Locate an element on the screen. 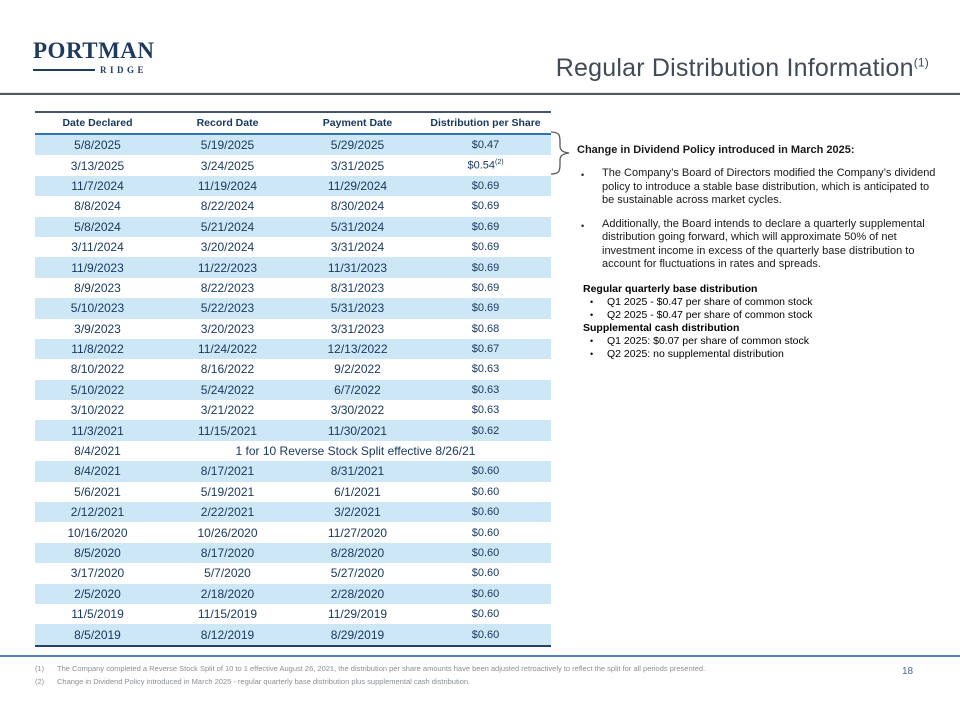 This screenshot has height=720, width=960. table-row: 5/8/2024 5/21/2024 5/31/2024 $0.69 is located at coordinates (293, 226).